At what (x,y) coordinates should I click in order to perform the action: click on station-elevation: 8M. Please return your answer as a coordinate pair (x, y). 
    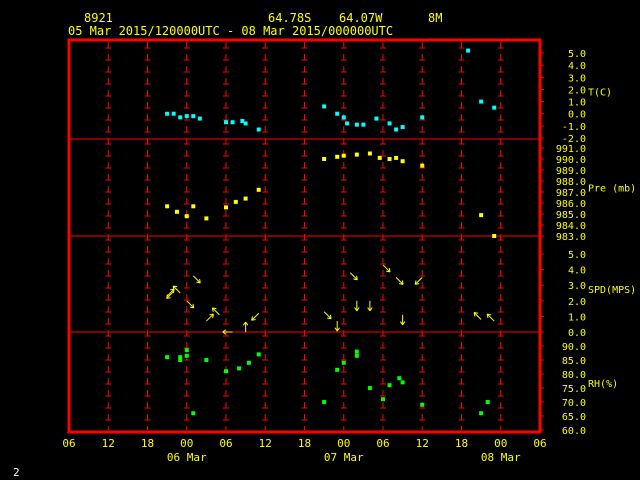
    Looking at the image, I should click on (435, 18).